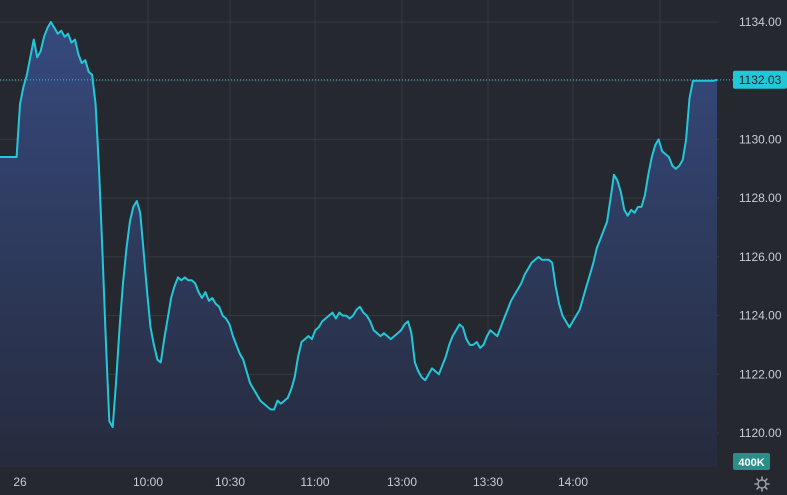 This screenshot has height=495, width=787. What do you see at coordinates (760, 374) in the screenshot?
I see `price-tick-label: 1122.00` at bounding box center [760, 374].